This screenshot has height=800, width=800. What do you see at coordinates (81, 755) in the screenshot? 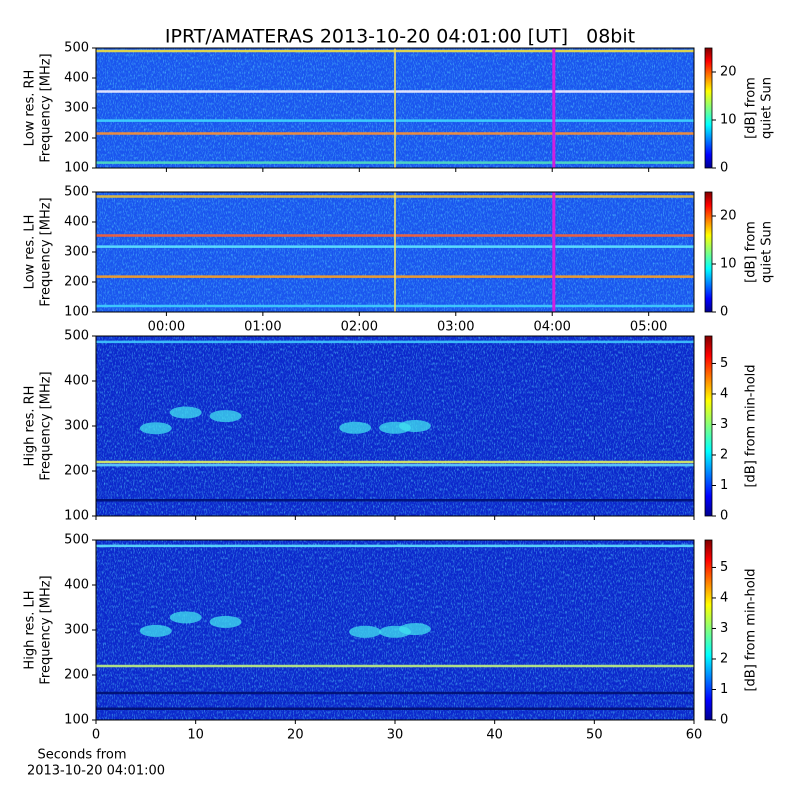
I see `x-axis-label: Seconds from` at bounding box center [81, 755].